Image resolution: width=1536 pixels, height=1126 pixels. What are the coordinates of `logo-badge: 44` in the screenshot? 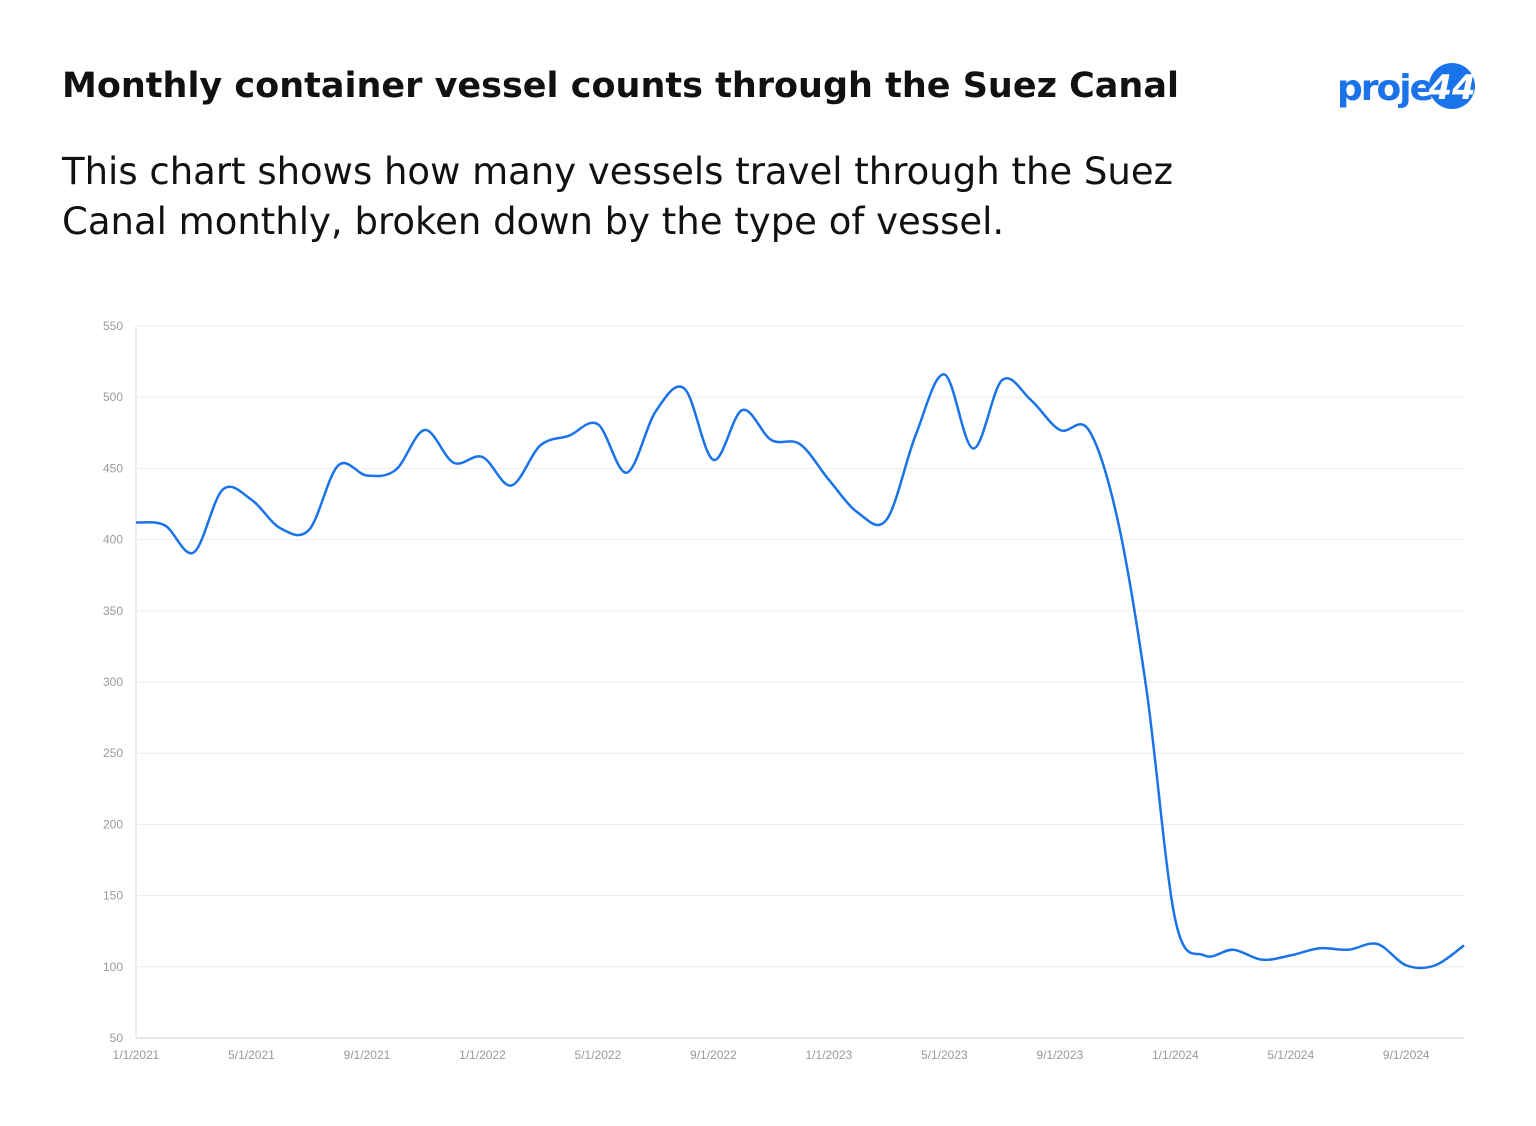 It's located at (1451, 88).